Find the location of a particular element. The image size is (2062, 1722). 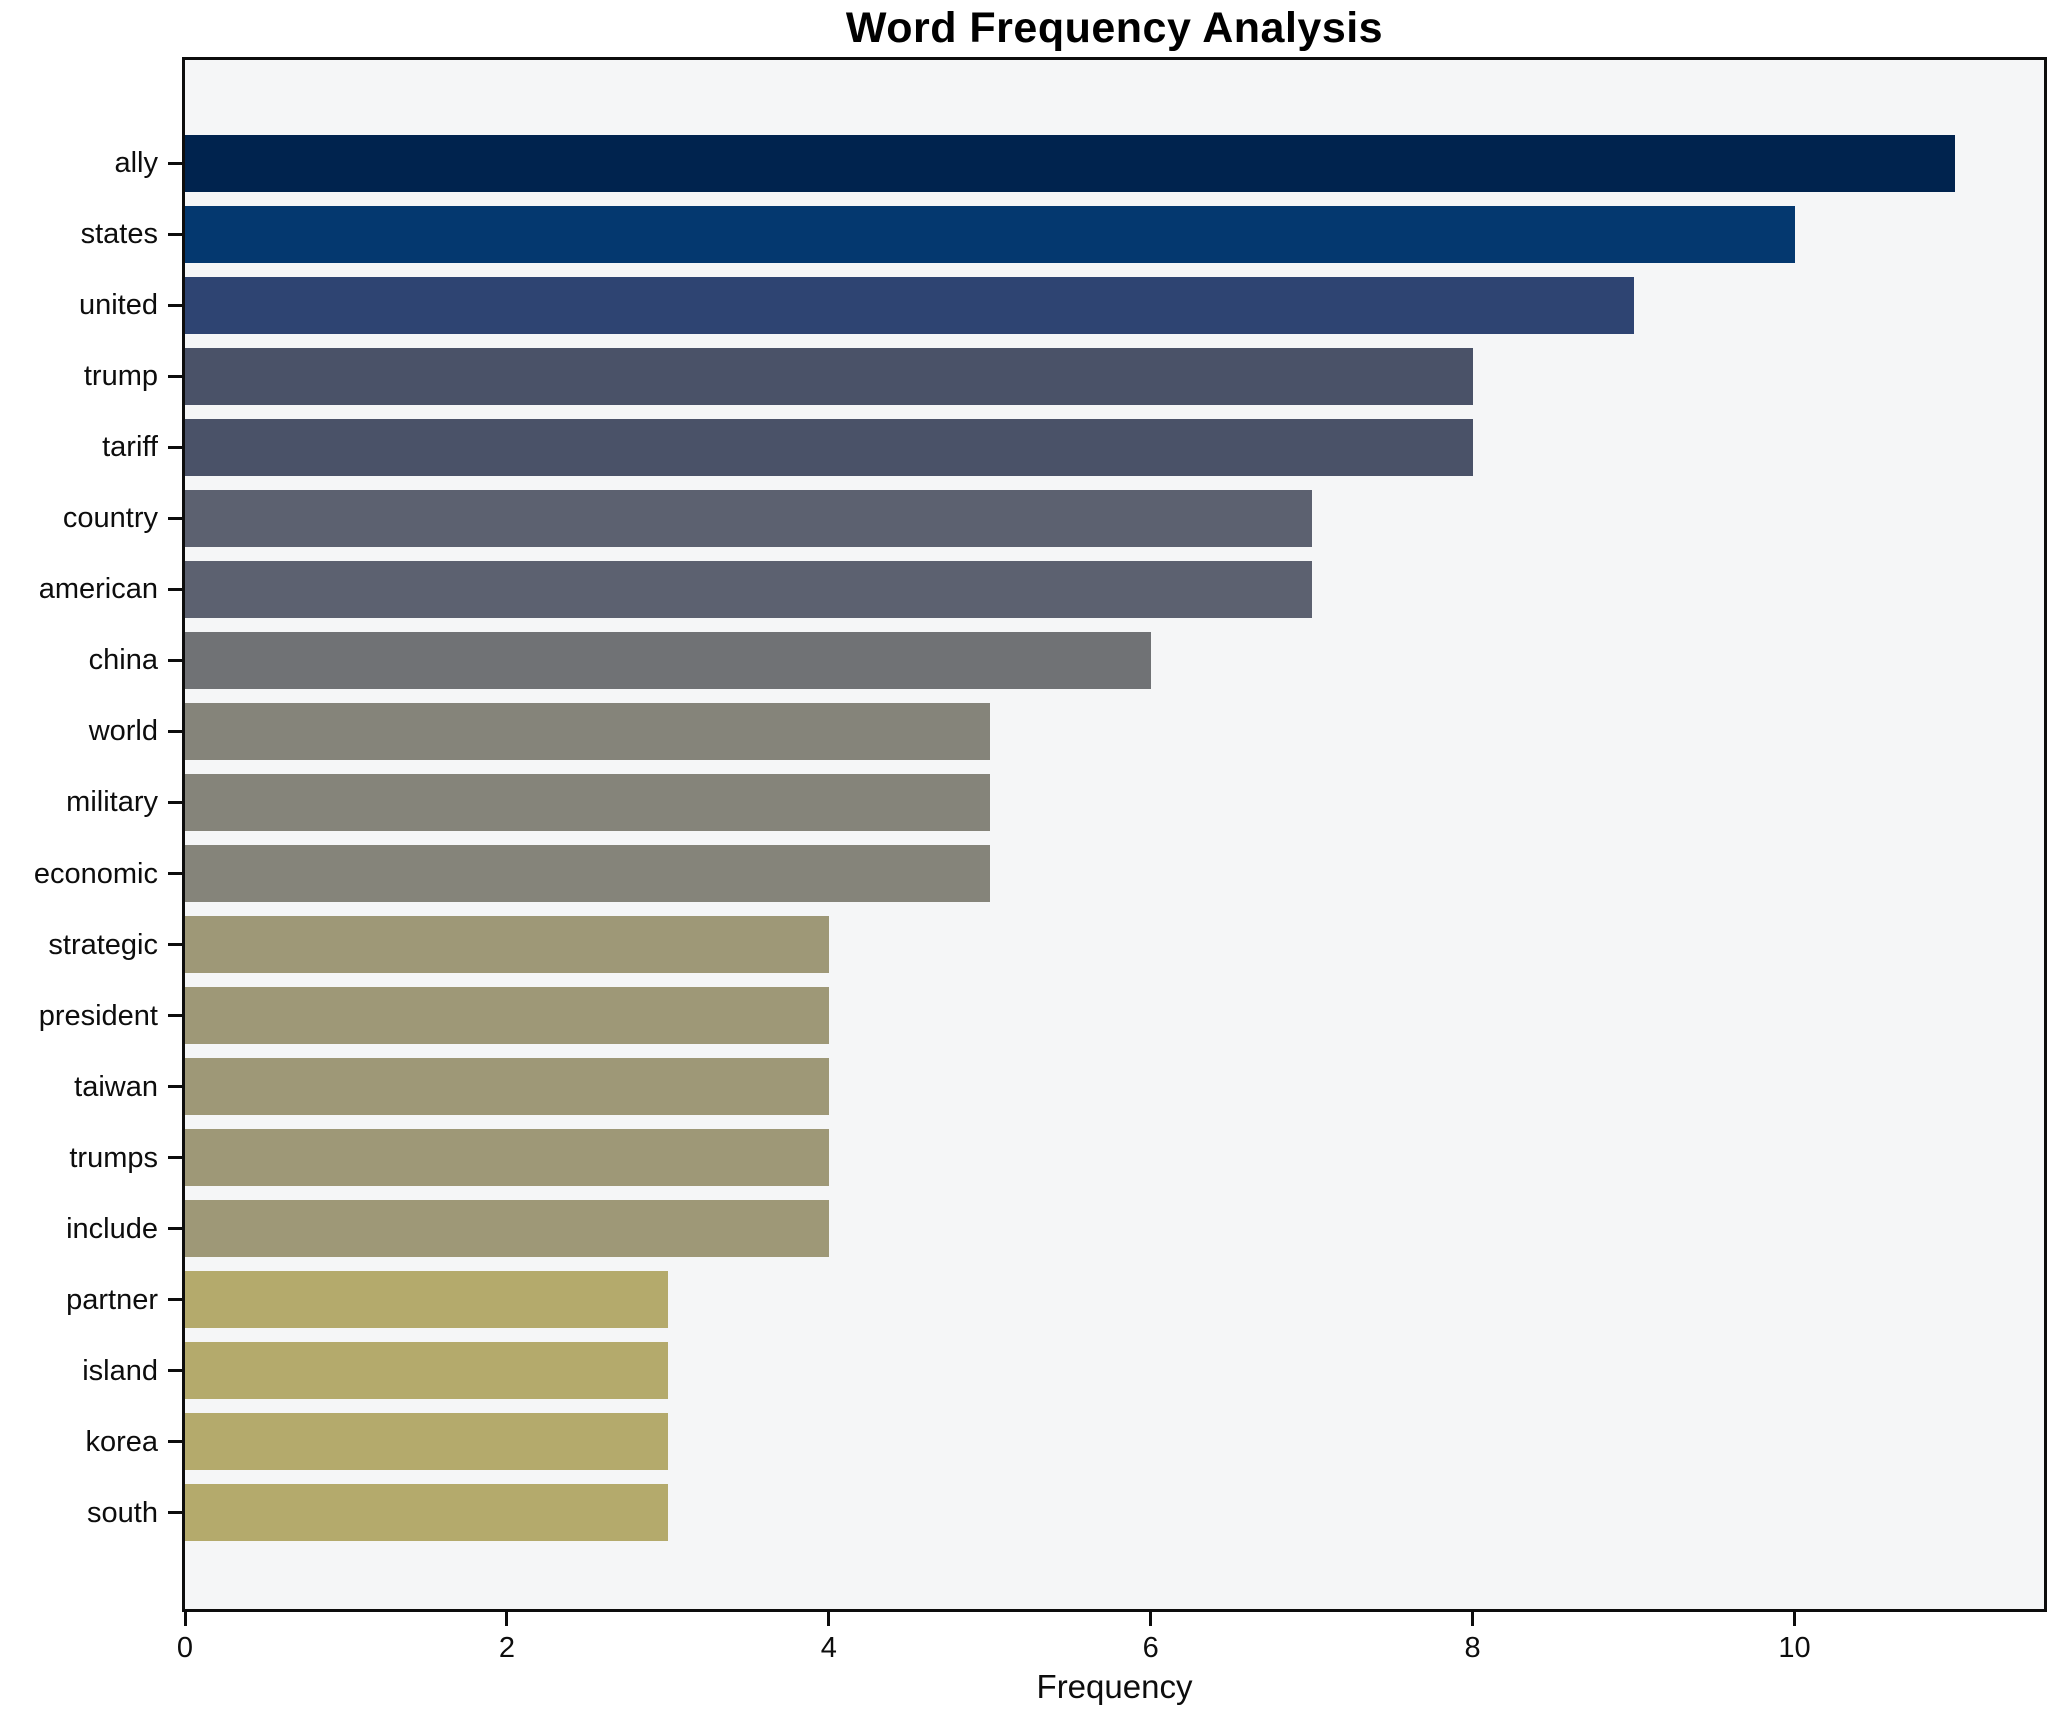

bar-korea is located at coordinates (426, 1442).